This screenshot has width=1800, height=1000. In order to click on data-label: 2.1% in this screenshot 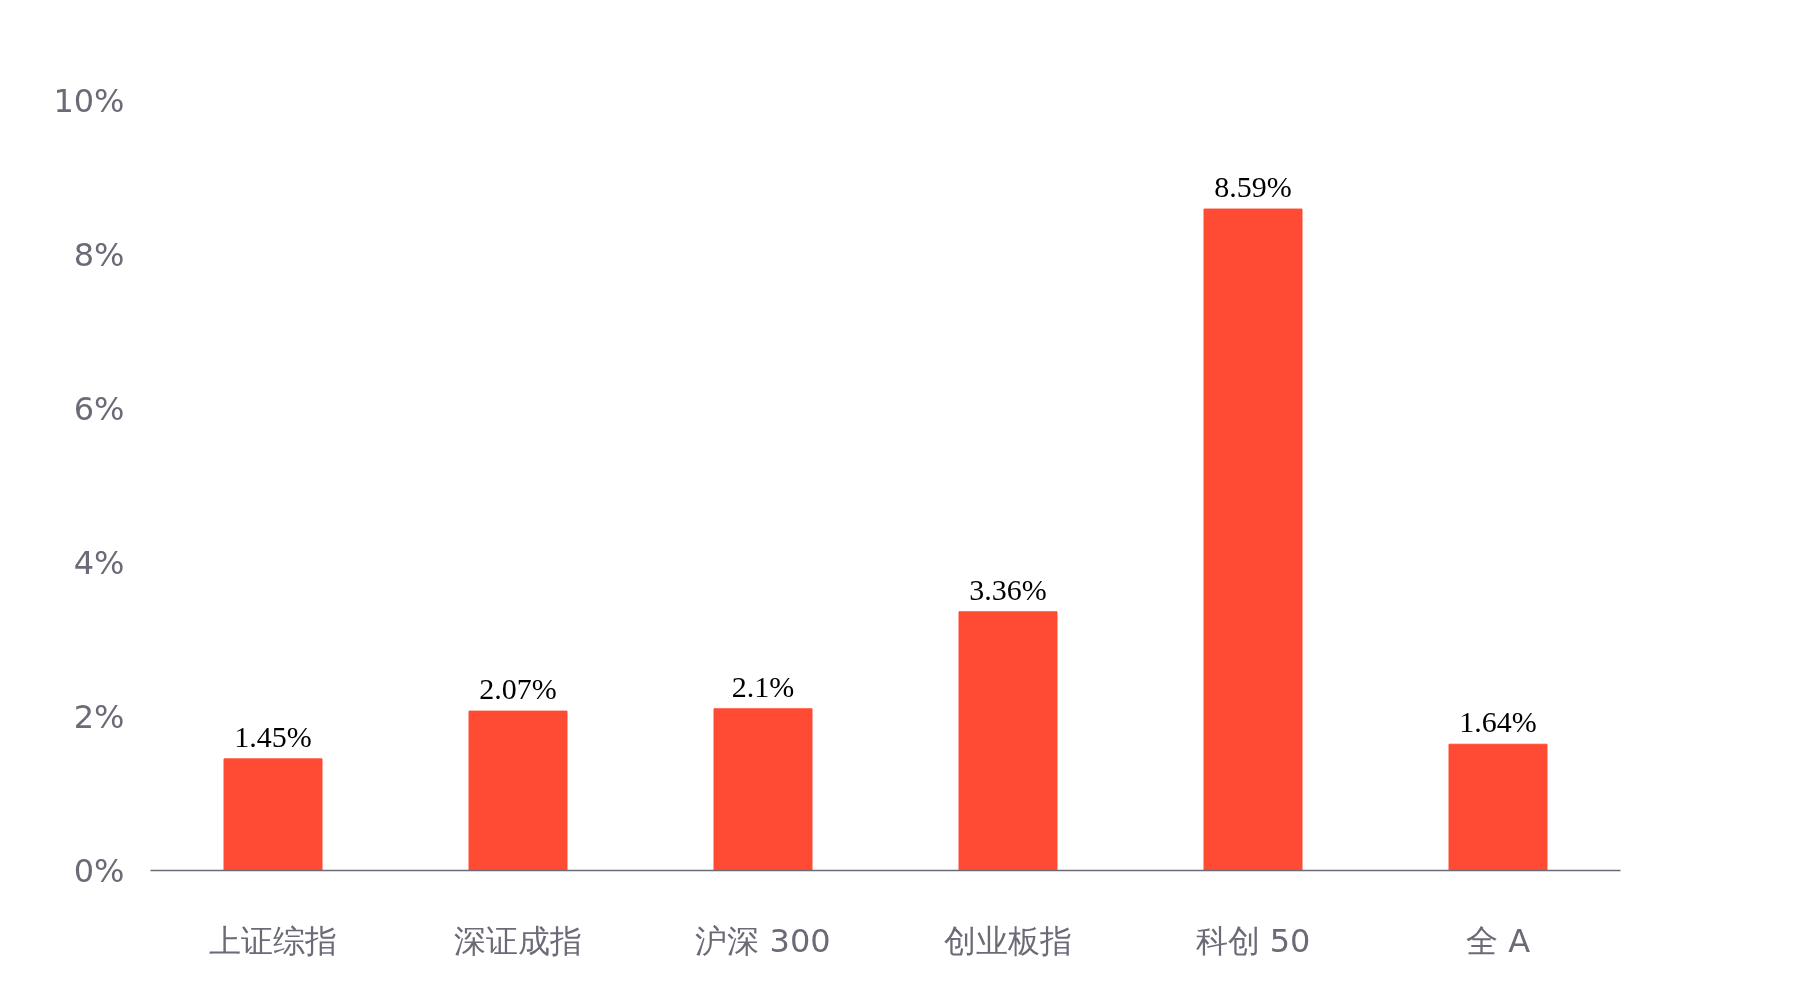, I will do `click(763, 686)`.